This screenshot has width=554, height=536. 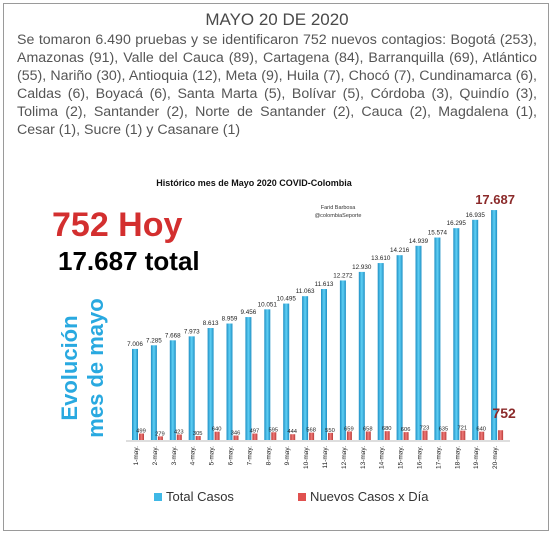 I want to click on new-data-label: 499, so click(x=141, y=432).